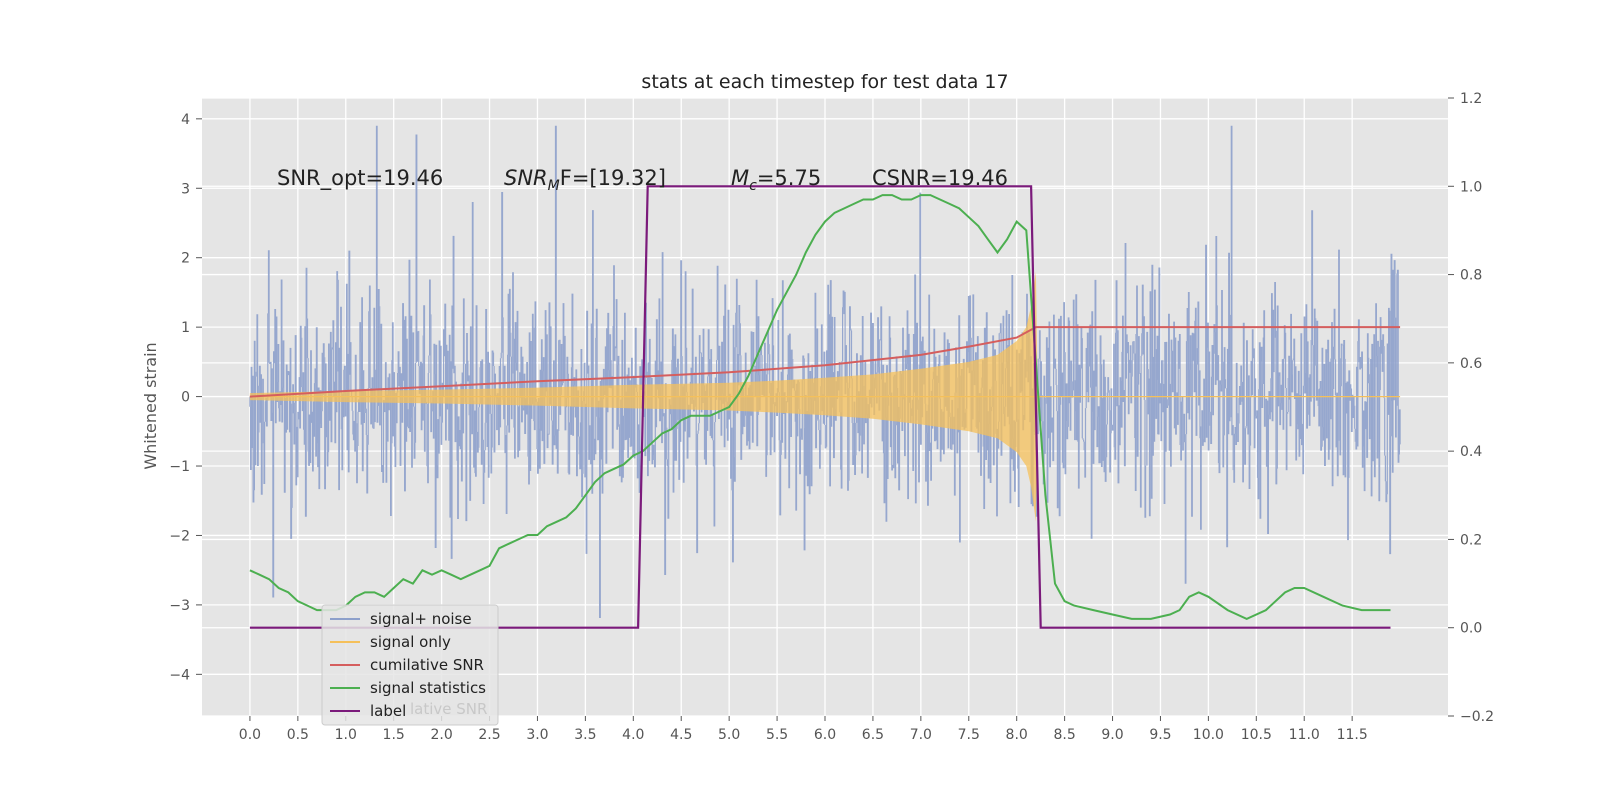 This screenshot has height=800, width=1600. Describe the element at coordinates (185, 120) in the screenshot. I see `y-tick-label: 4` at that location.